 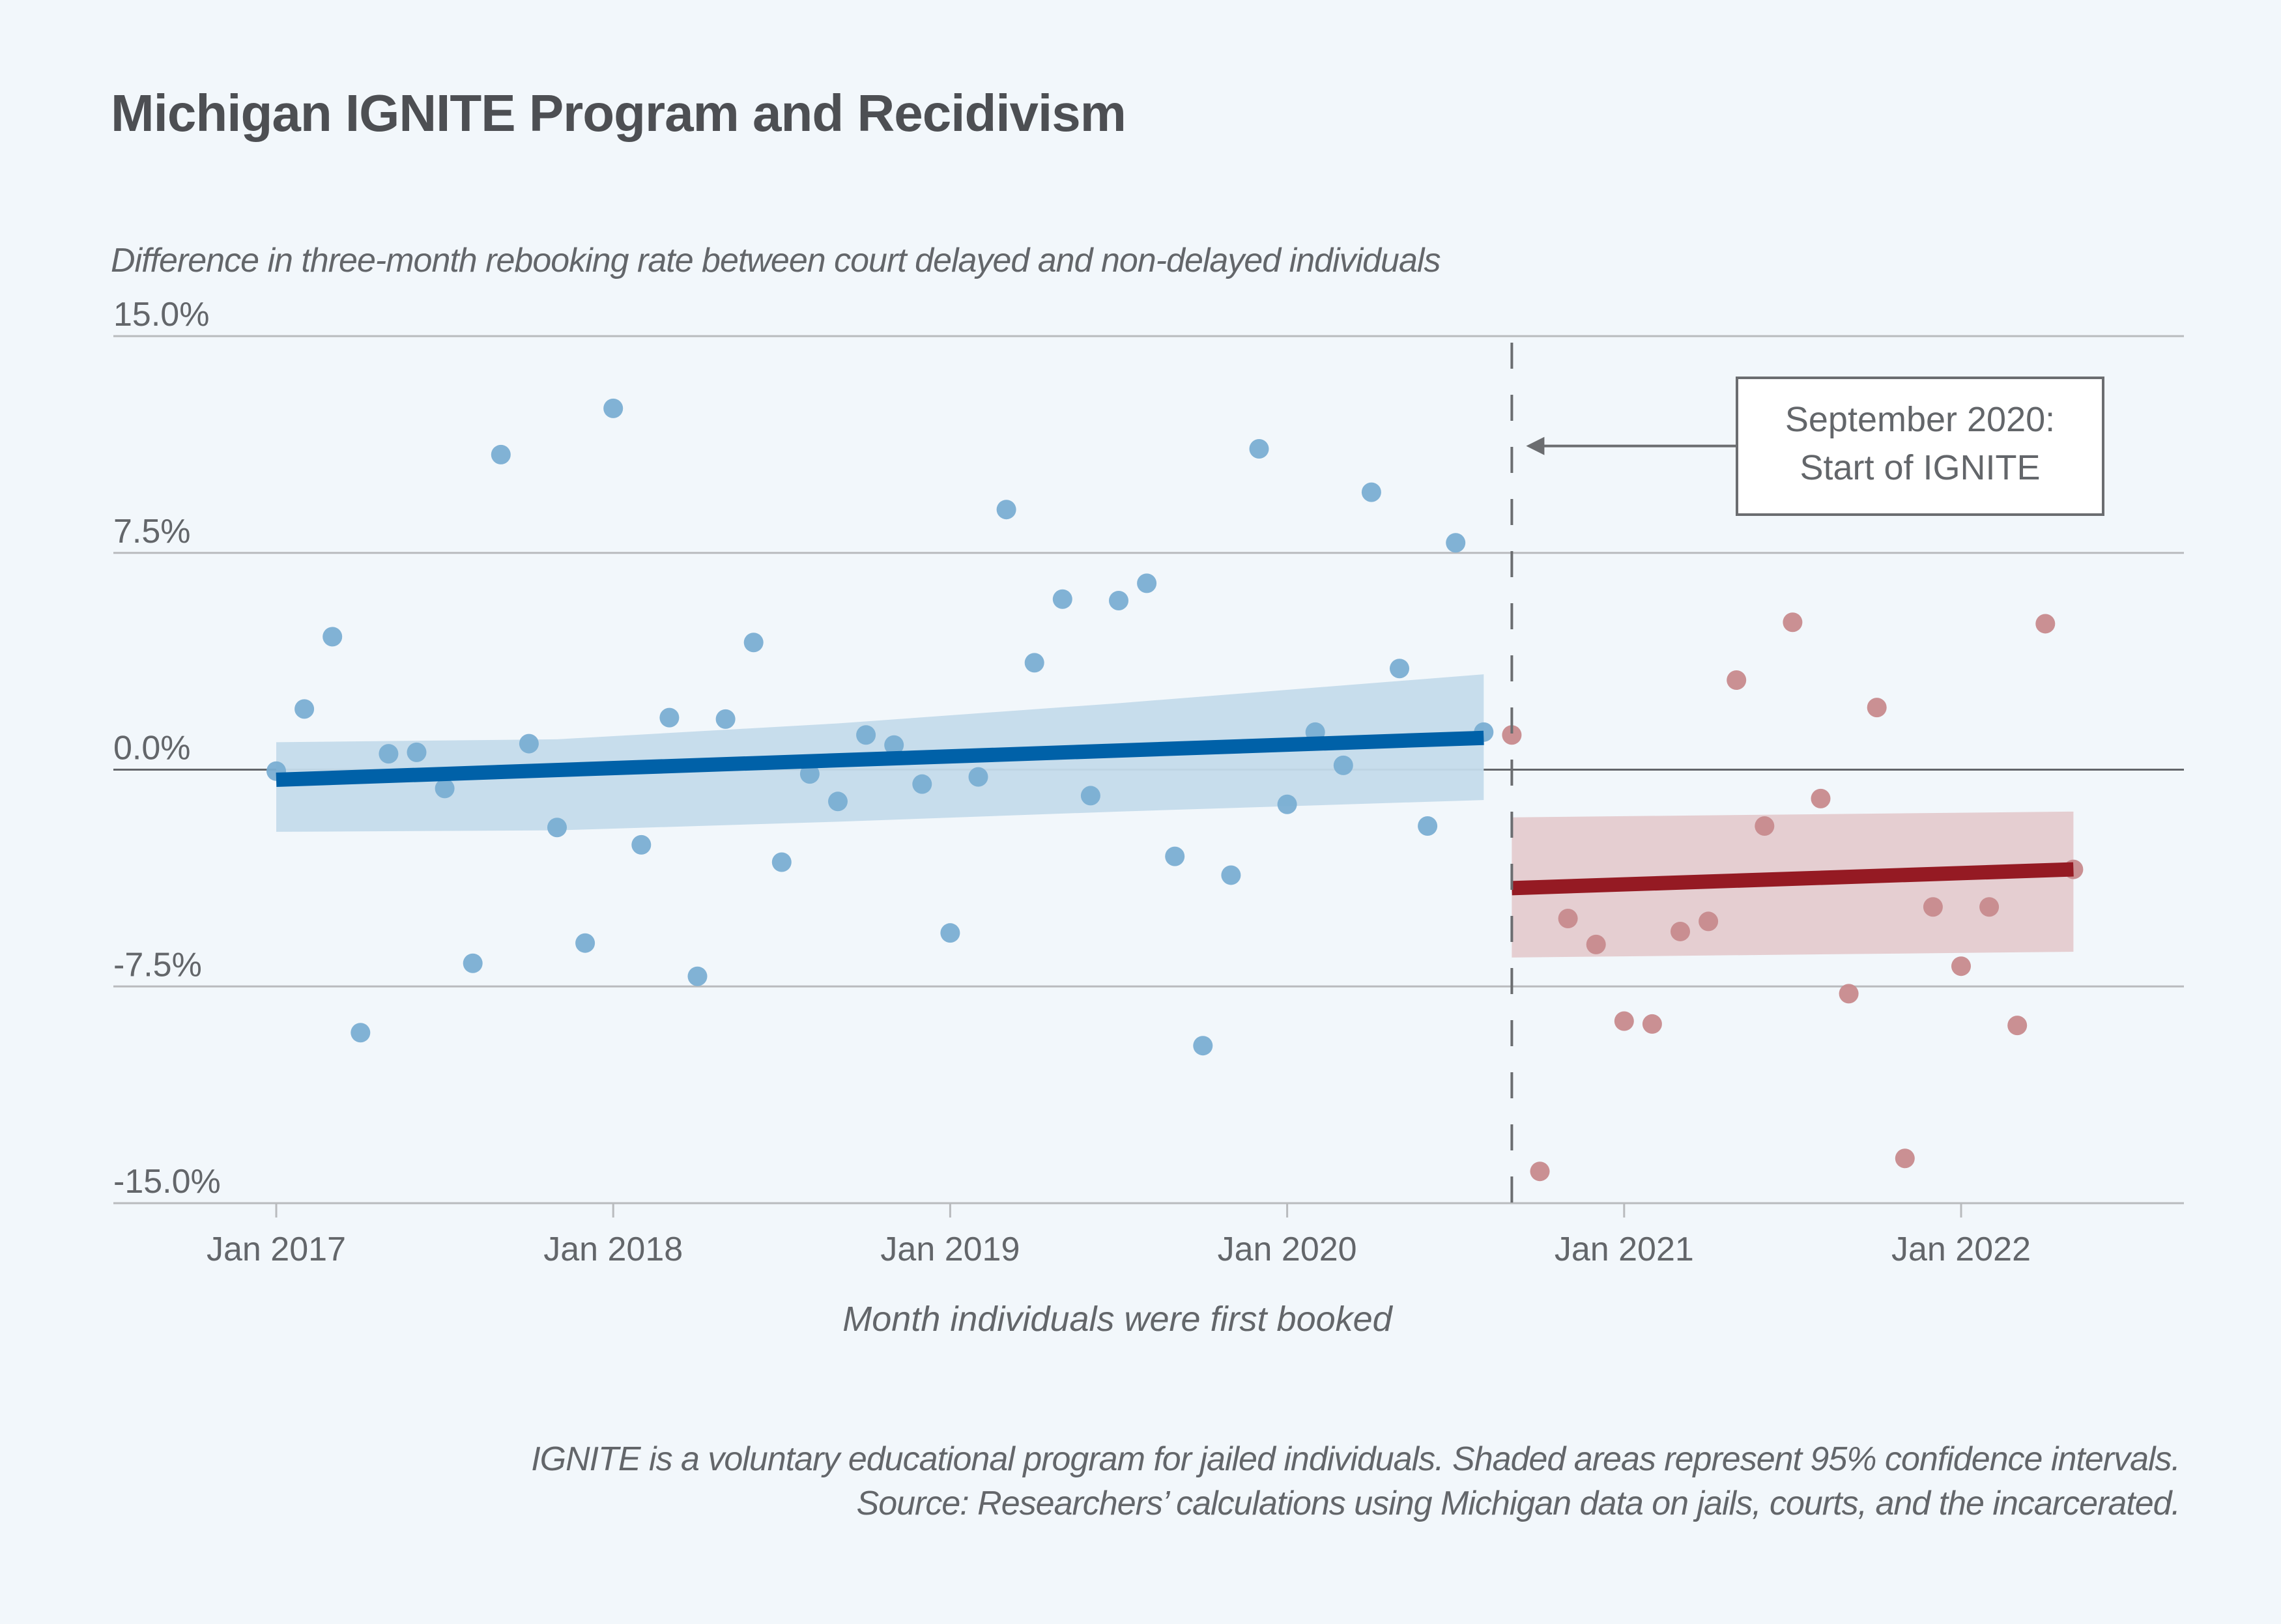 I want to click on x-tick-label: Jan 2020, so click(x=1287, y=1249).